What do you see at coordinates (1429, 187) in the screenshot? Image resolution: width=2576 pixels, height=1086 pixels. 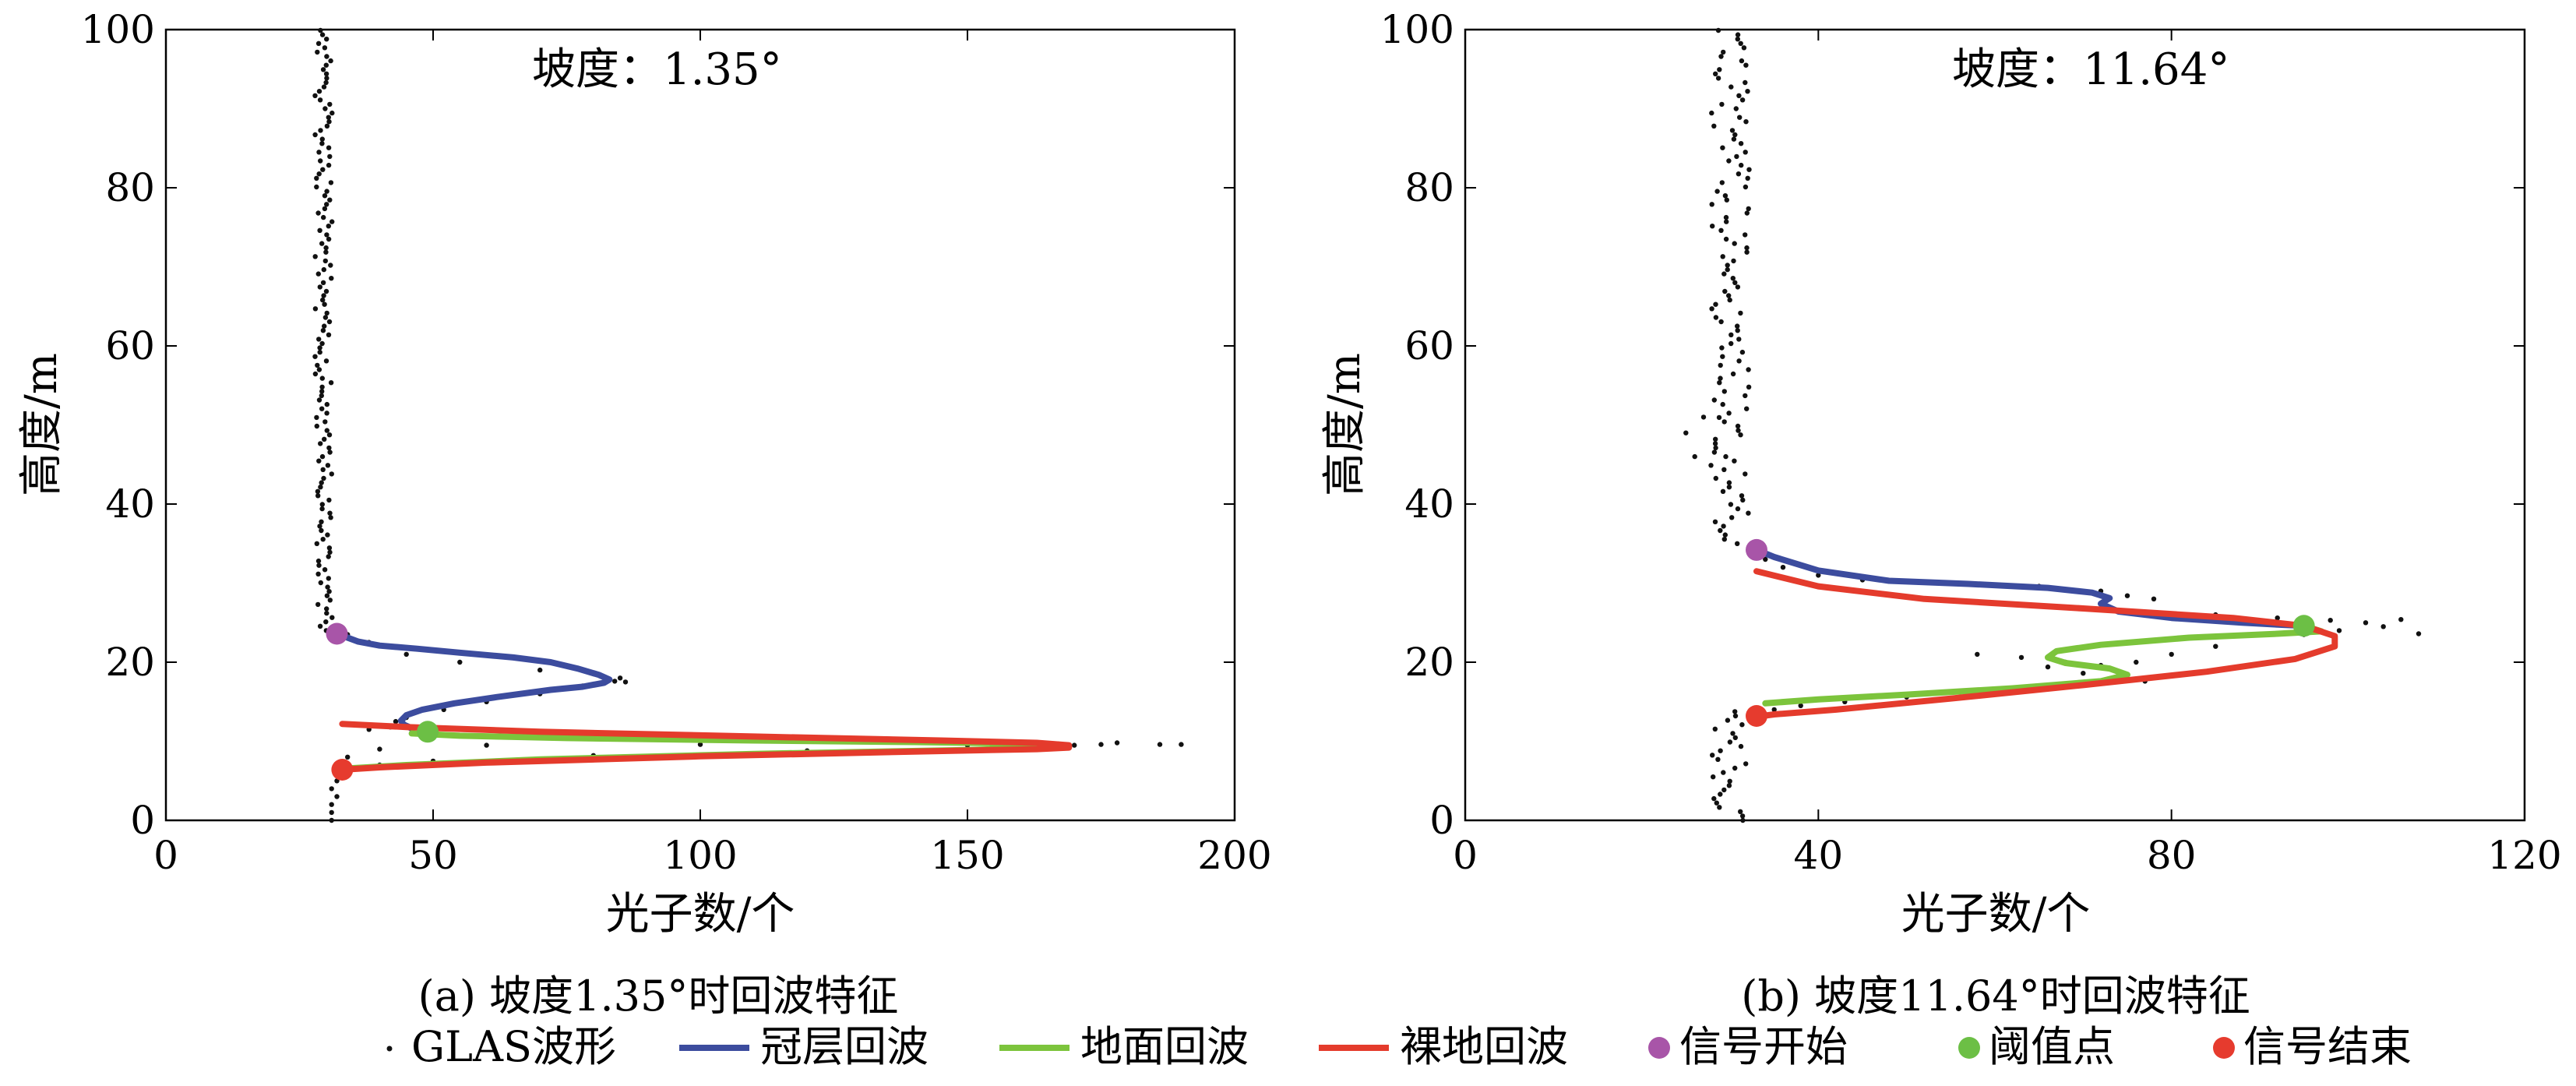 I see `y-tick-label: 80` at bounding box center [1429, 187].